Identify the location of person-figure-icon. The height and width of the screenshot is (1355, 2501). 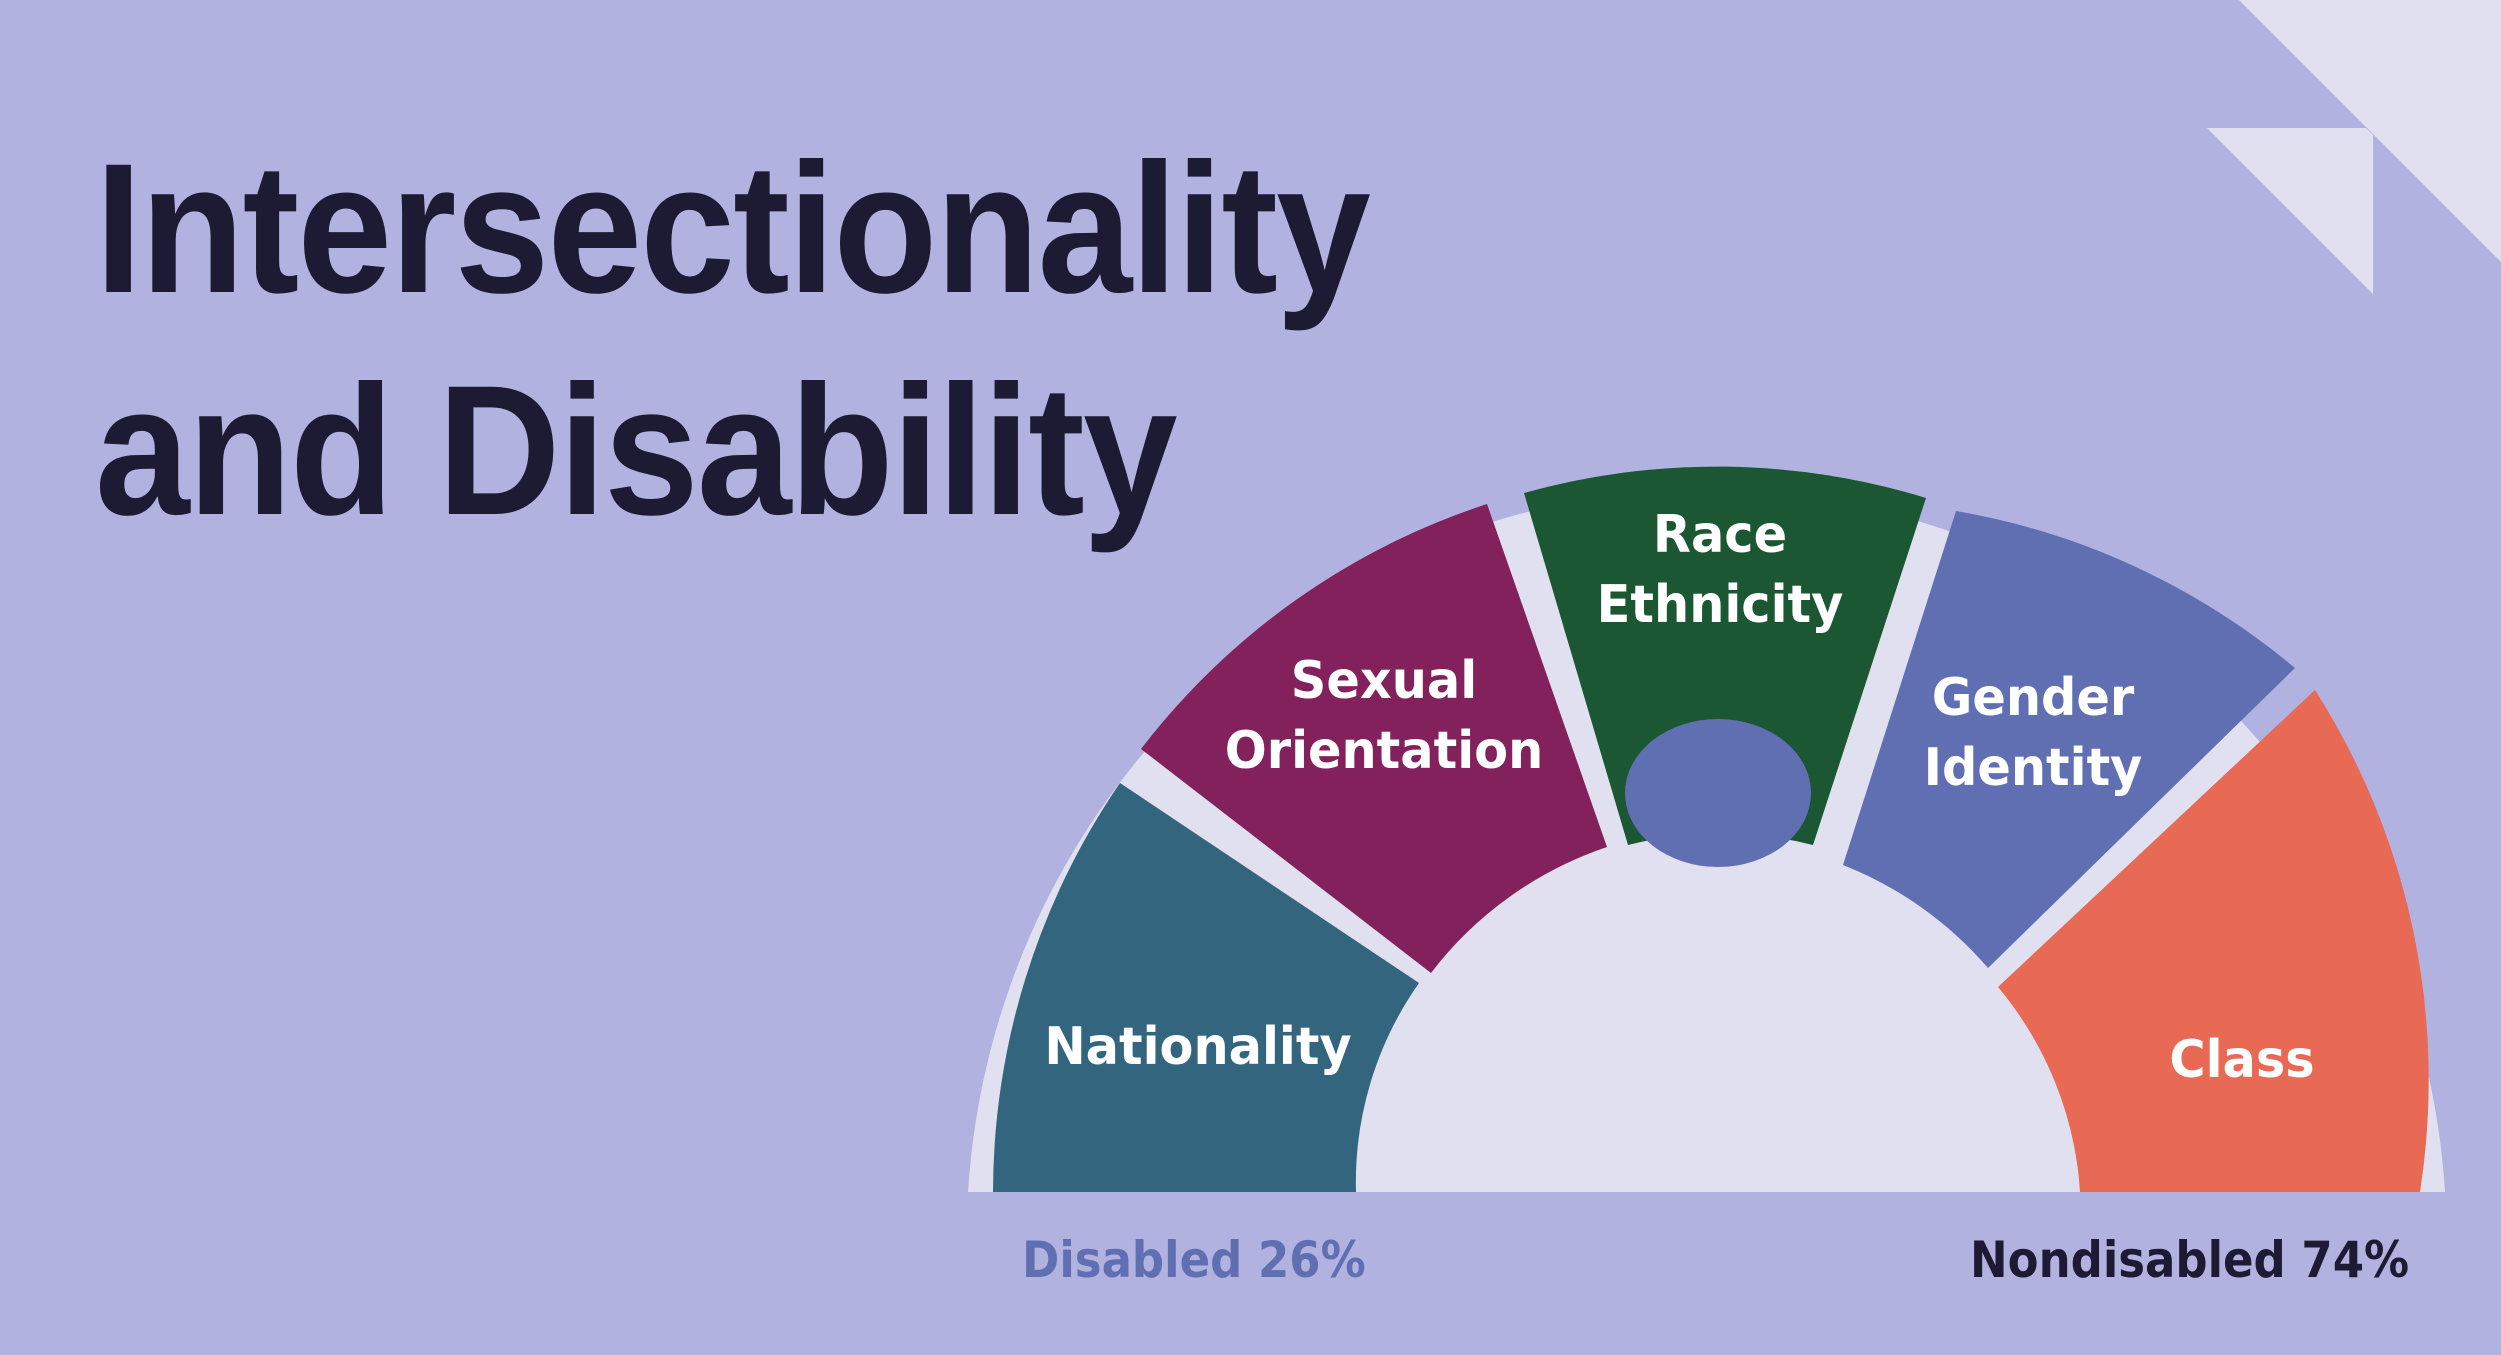
(1716, 1037).